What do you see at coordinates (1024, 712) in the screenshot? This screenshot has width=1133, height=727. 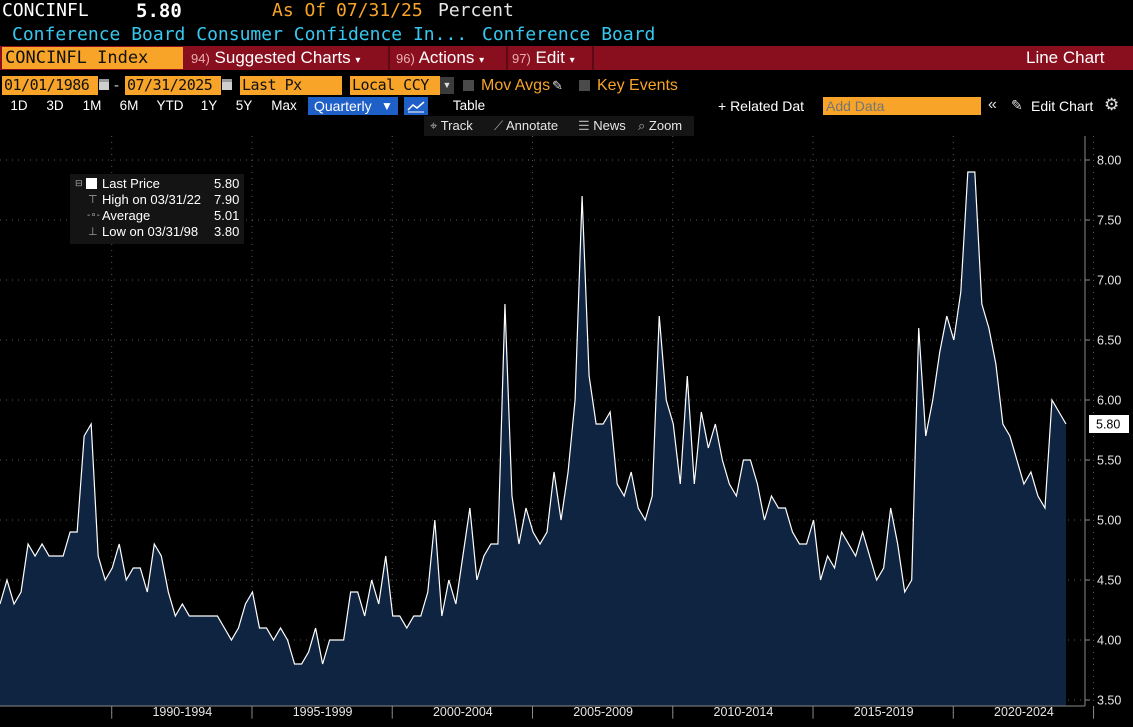 I see `x-tick-label: 2020-2024` at bounding box center [1024, 712].